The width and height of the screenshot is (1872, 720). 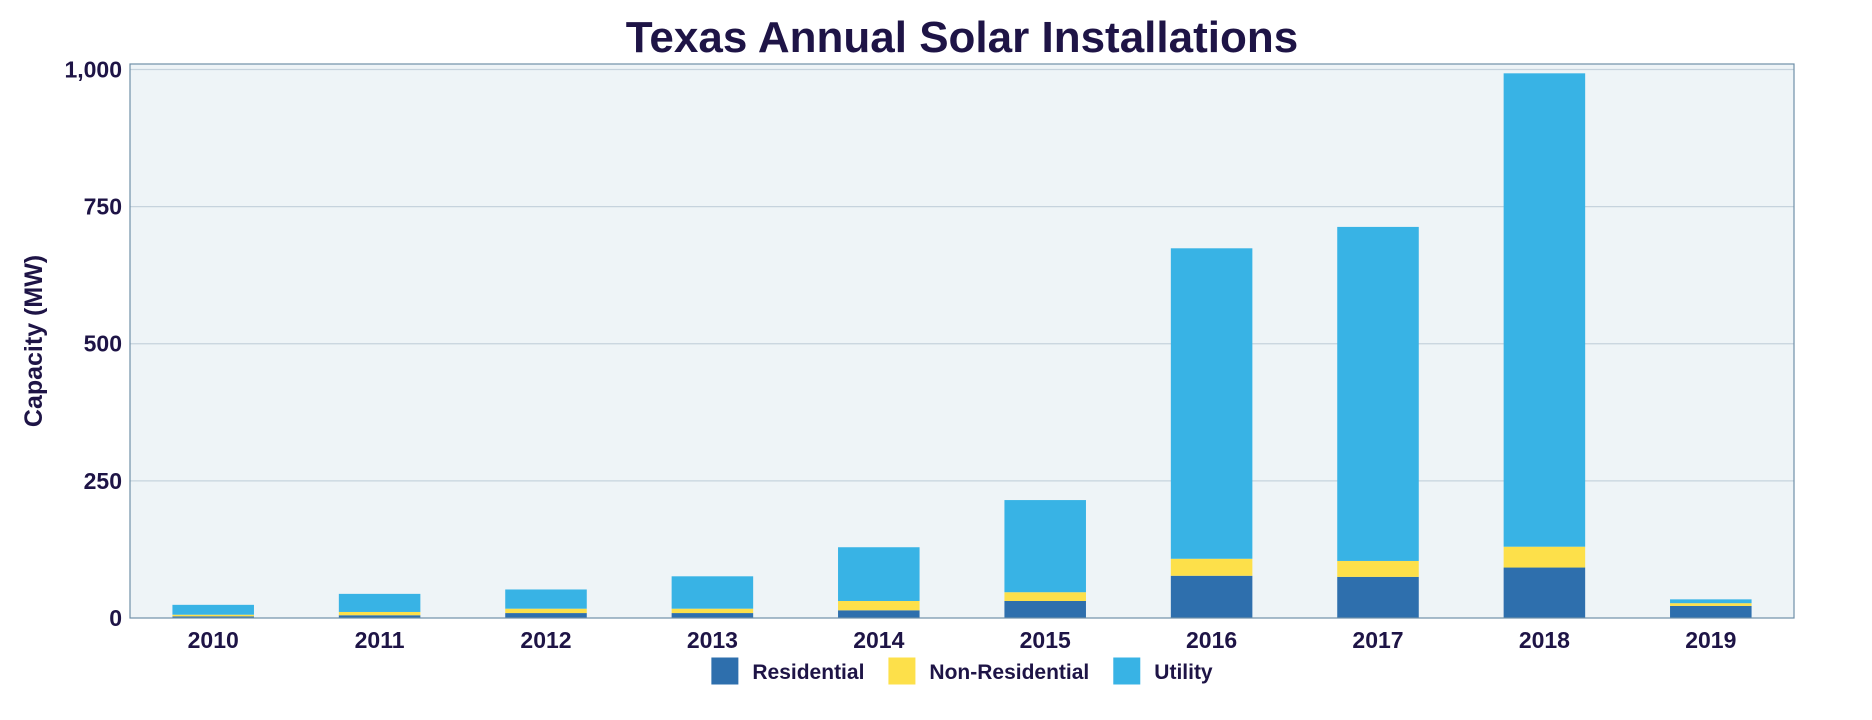 What do you see at coordinates (103, 344) in the screenshot?
I see `y-tick-label: 500` at bounding box center [103, 344].